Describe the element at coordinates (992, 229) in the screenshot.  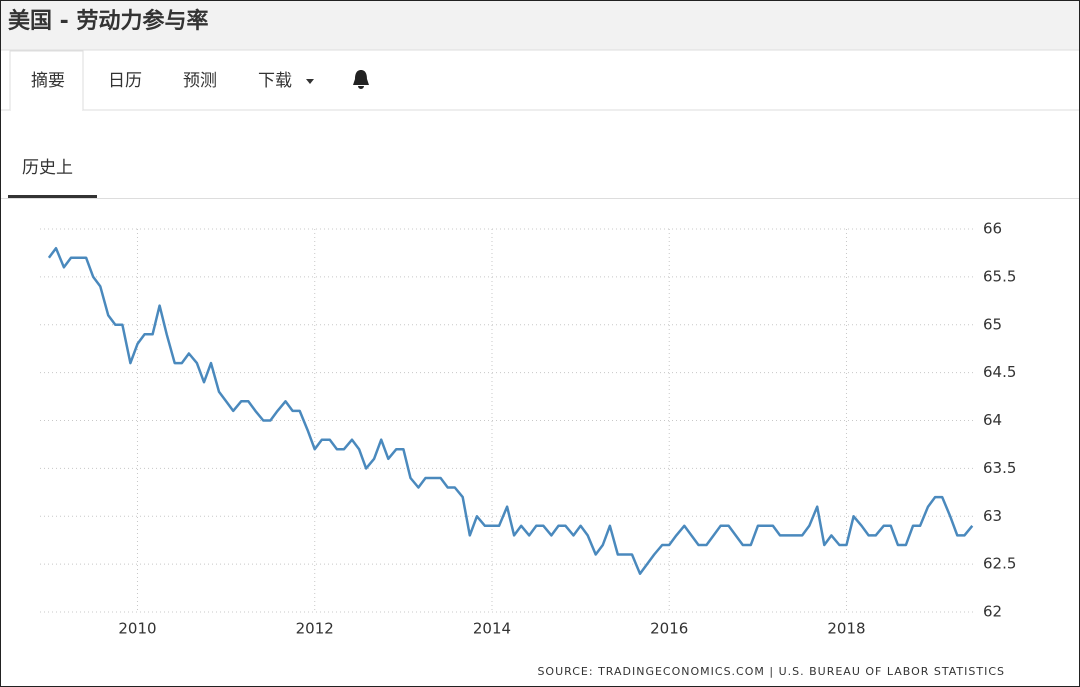
I see `y-tick-label: 66` at that location.